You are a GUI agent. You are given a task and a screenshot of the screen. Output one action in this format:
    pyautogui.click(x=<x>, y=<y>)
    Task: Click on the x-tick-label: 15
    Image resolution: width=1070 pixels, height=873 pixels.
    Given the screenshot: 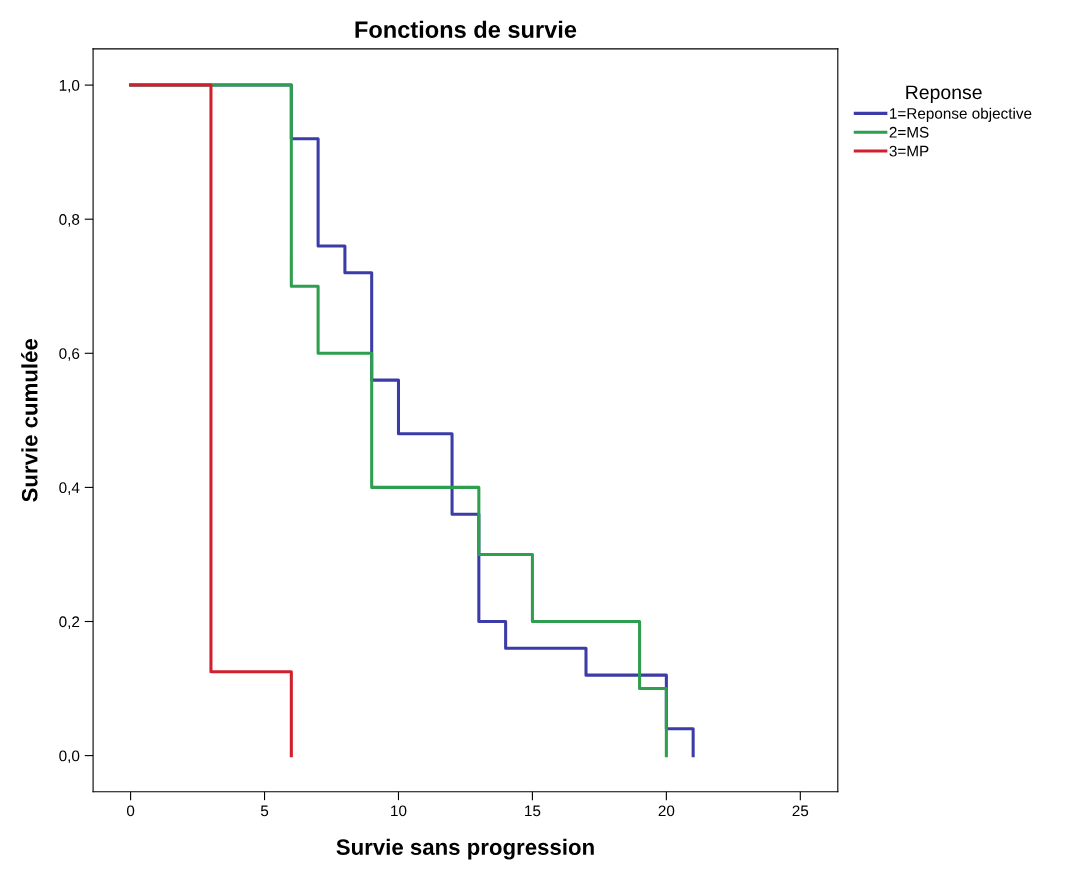 What is the action you would take?
    pyautogui.click(x=533, y=811)
    